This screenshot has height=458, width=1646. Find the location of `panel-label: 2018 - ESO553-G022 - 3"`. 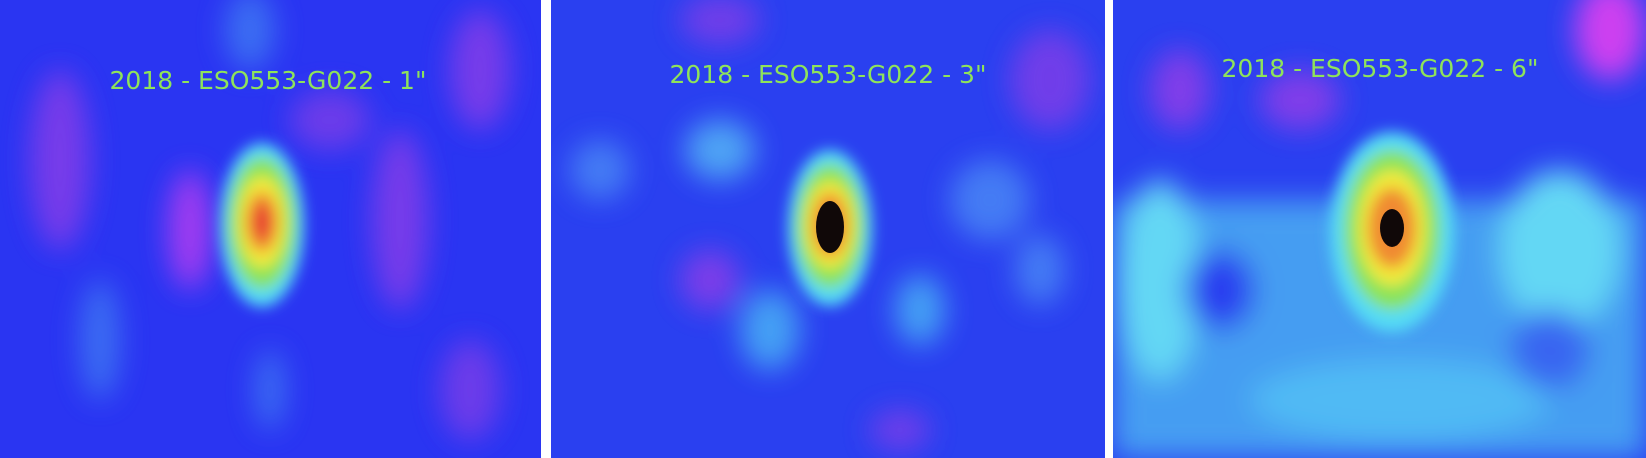

panel-label: 2018 - ESO553-G022 - 3" is located at coordinates (828, 74).